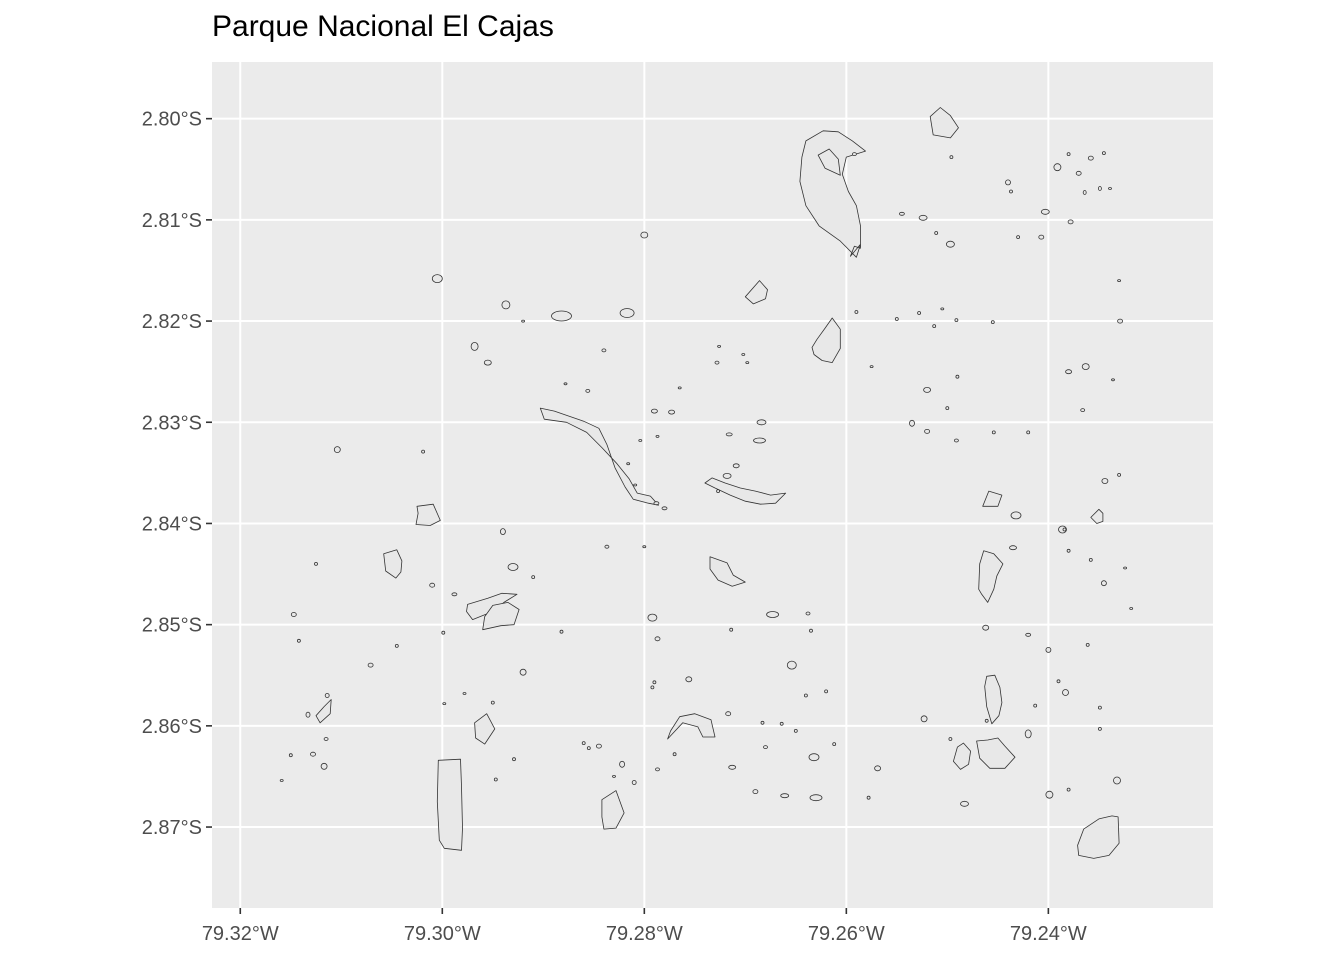 The width and height of the screenshot is (1344, 960). Describe the element at coordinates (442, 934) in the screenshot. I see `x-tick-label: 79.30°W` at that location.